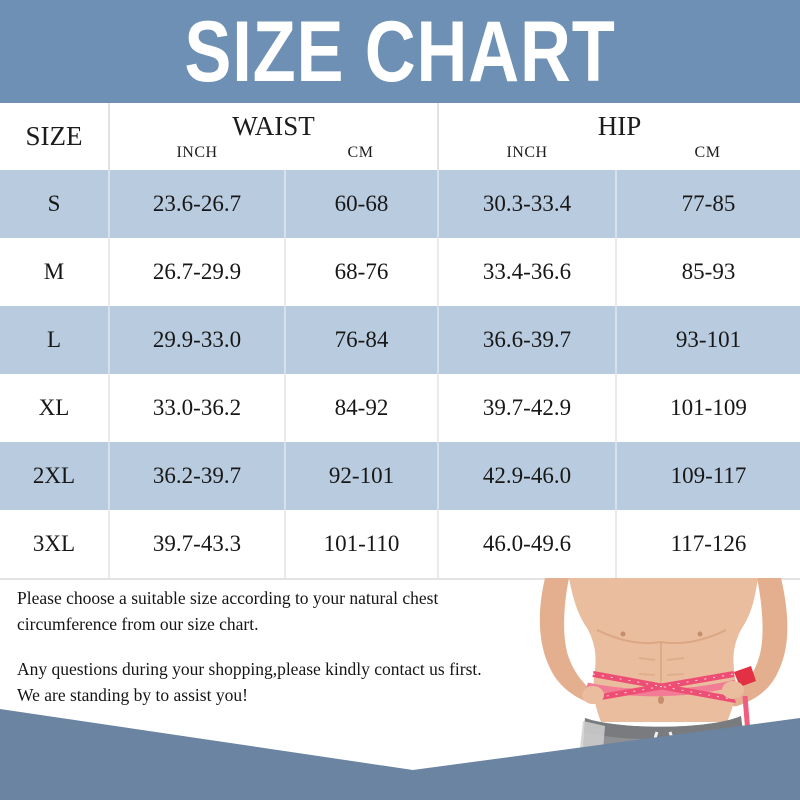  What do you see at coordinates (707, 340) in the screenshot?
I see `hip-cm-cell: 93-101` at bounding box center [707, 340].